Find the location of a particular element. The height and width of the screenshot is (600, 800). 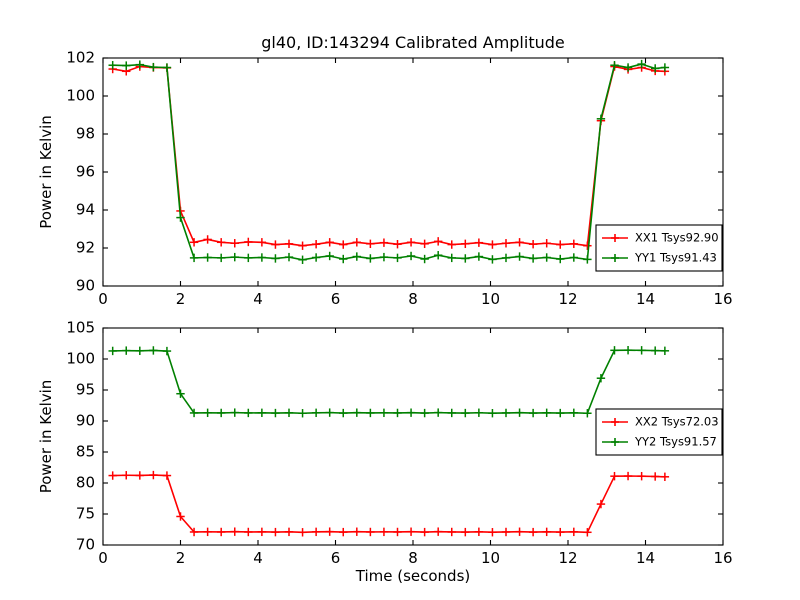

xtick-label-bottom-12: 12 is located at coordinates (567, 558).